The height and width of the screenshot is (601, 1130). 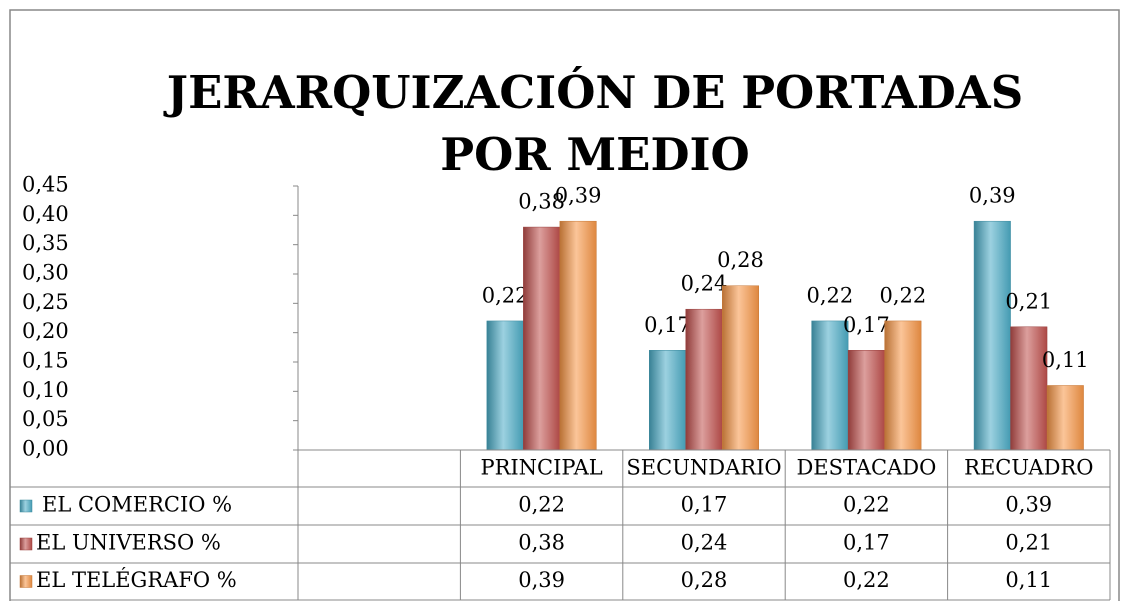 What do you see at coordinates (1028, 580) in the screenshot?
I see `table-cell: 0,11` at bounding box center [1028, 580].